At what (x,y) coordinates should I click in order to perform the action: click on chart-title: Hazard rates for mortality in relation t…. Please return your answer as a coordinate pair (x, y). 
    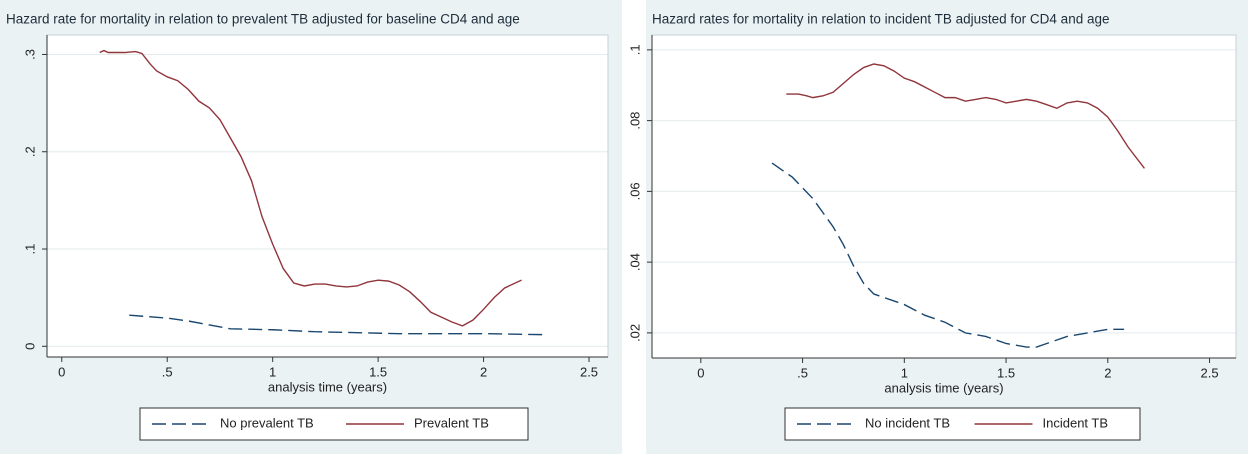
    Looking at the image, I should click on (880, 19).